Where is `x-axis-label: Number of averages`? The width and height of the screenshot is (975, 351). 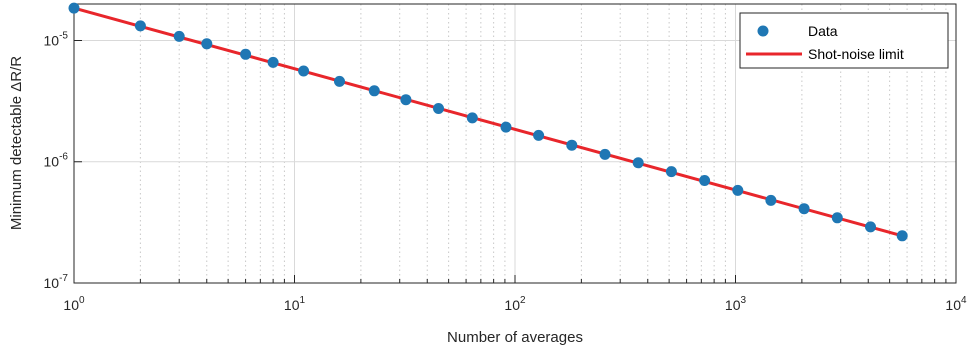 x-axis-label: Number of averages is located at coordinates (515, 337).